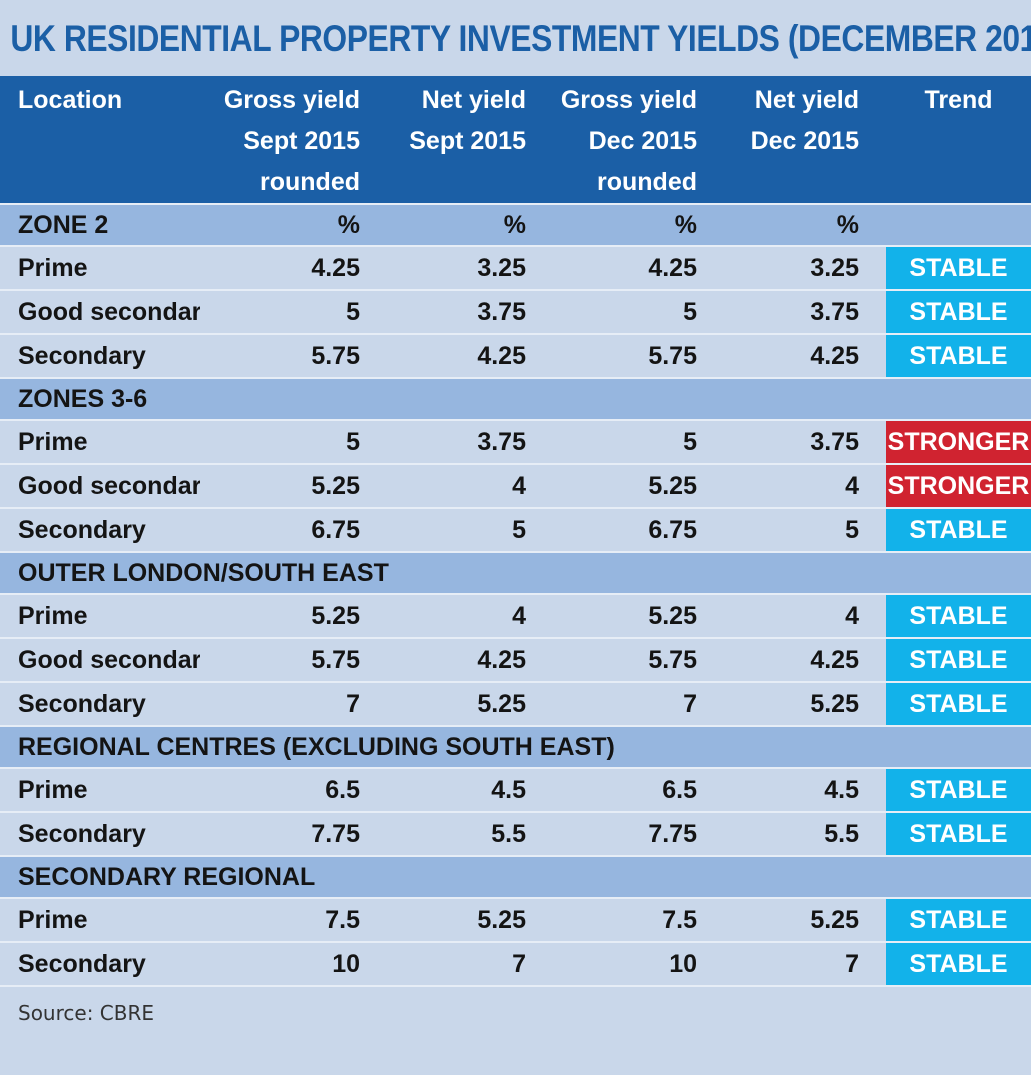 This screenshot has width=1031, height=1075. Describe the element at coordinates (515, 573) in the screenshot. I see `section-row: OUTER LONDON/SOUTH EAST` at that location.